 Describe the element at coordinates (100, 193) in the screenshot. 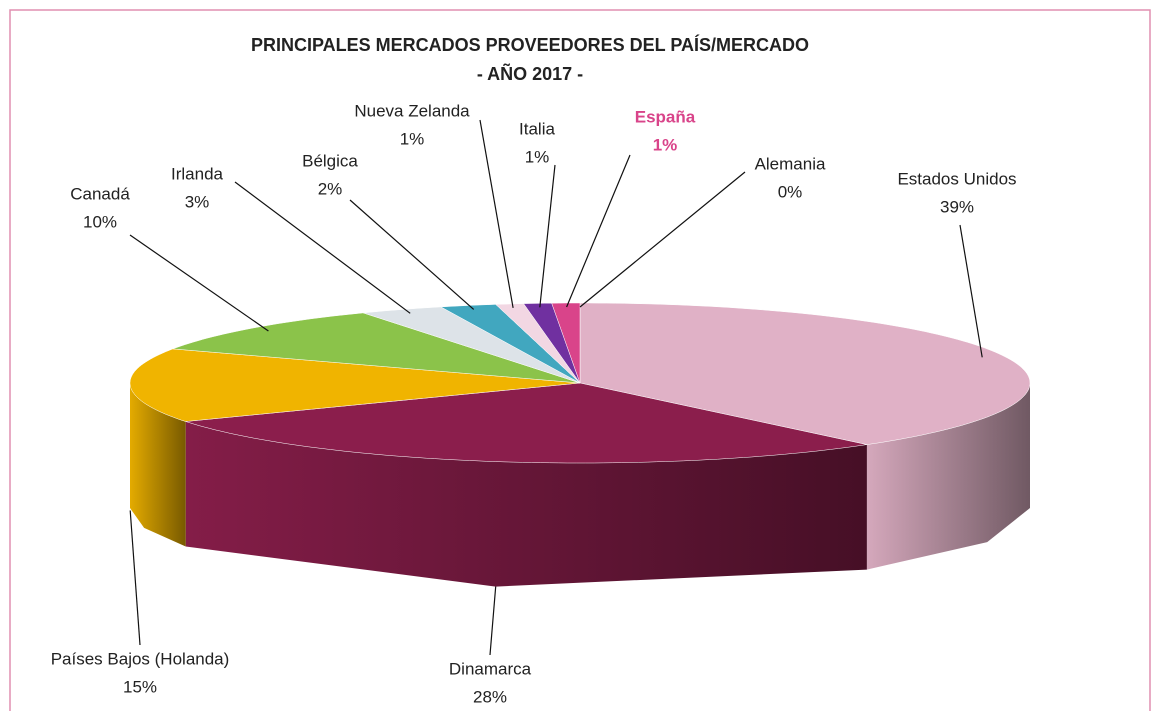

I see `category-label: Canadá` at that location.